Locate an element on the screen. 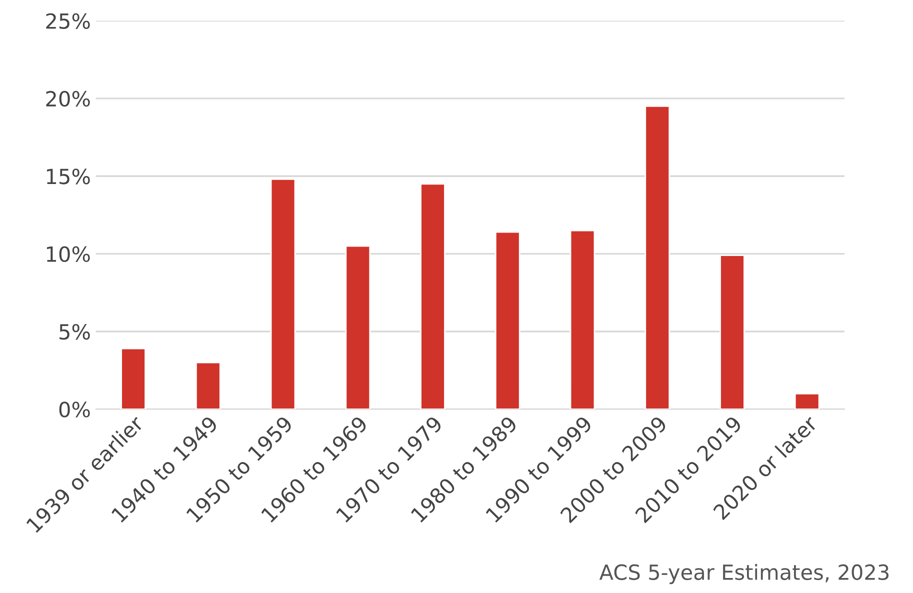 The image size is (913, 593). y-tick-label: 15% is located at coordinates (68, 176).